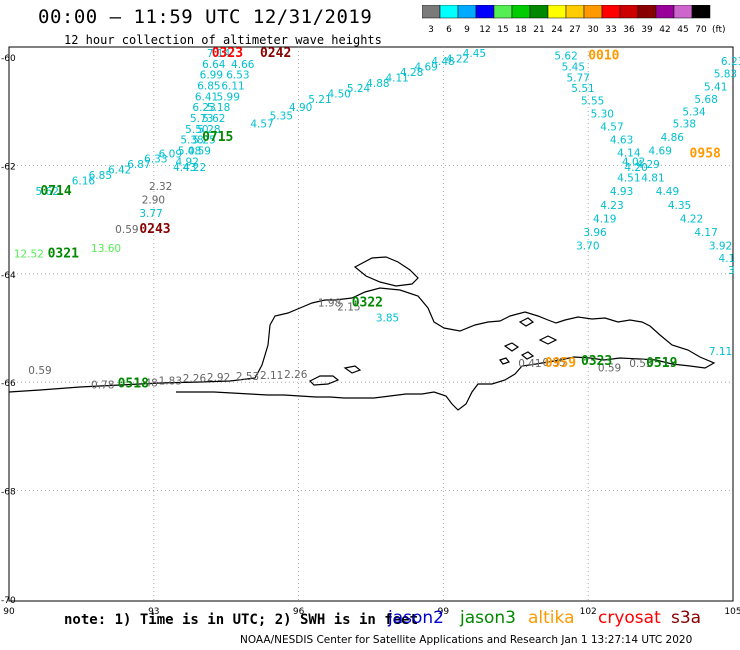 The height and width of the screenshot is (650, 740). I want to click on scale-swatch, so click(701, 12).